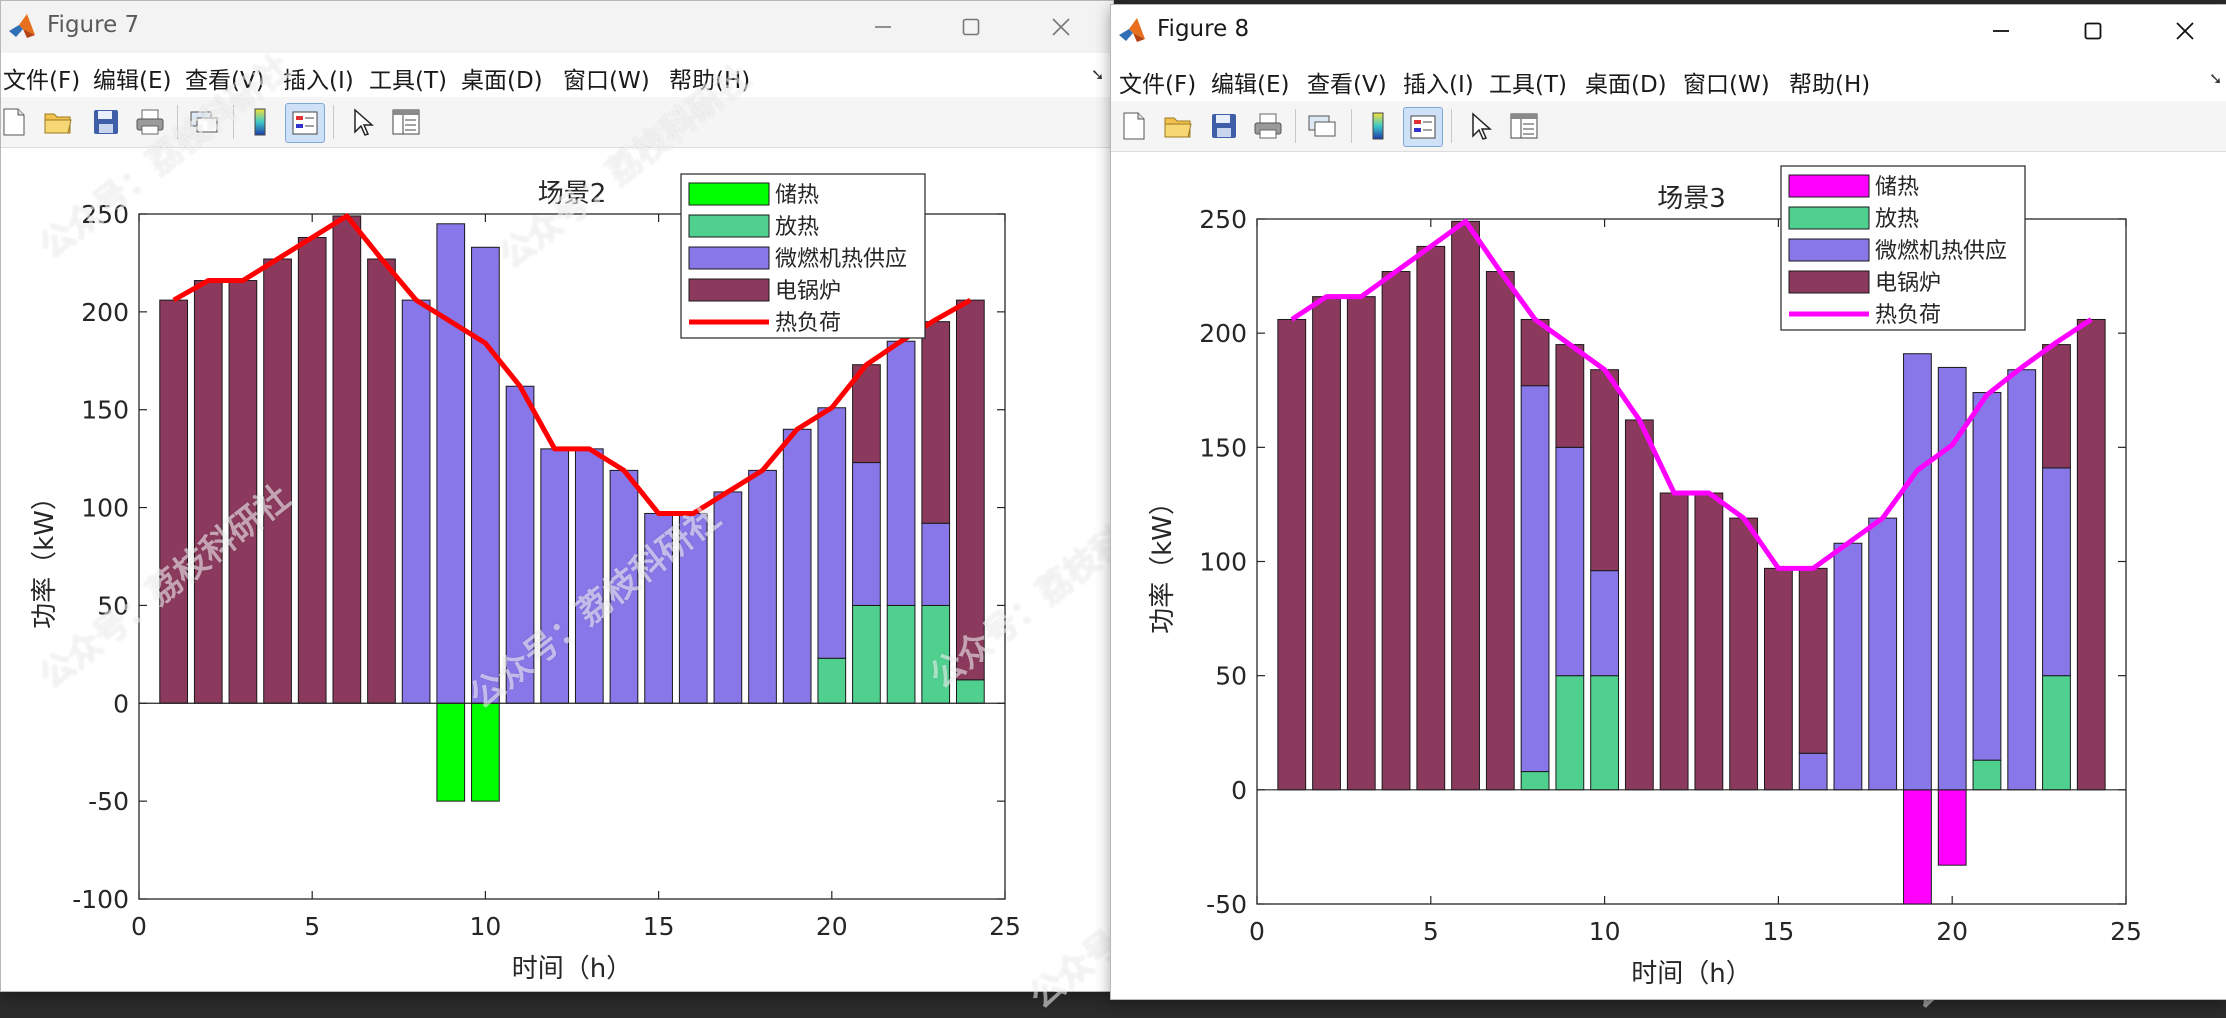 This screenshot has width=2226, height=1018. What do you see at coordinates (1668, 126) in the screenshot?
I see `figure-8-toolbar` at bounding box center [1668, 126].